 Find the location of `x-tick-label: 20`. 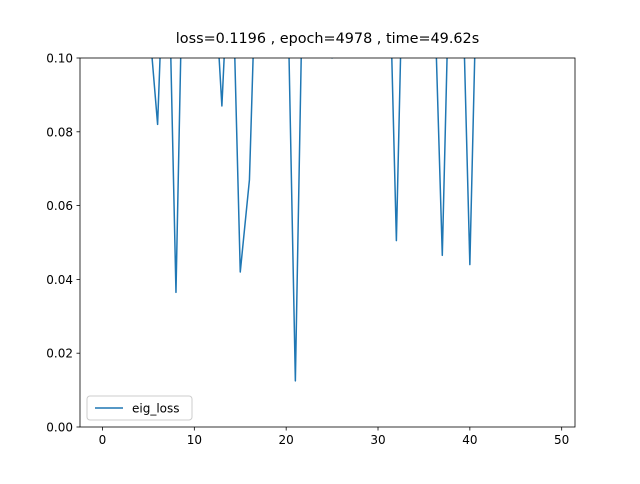

x-tick-label: 20 is located at coordinates (286, 440).